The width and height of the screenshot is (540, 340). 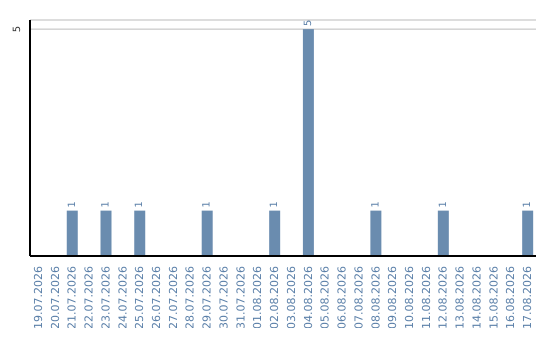 I want to click on x-tick-label: 04.08.2026, so click(x=308, y=297).